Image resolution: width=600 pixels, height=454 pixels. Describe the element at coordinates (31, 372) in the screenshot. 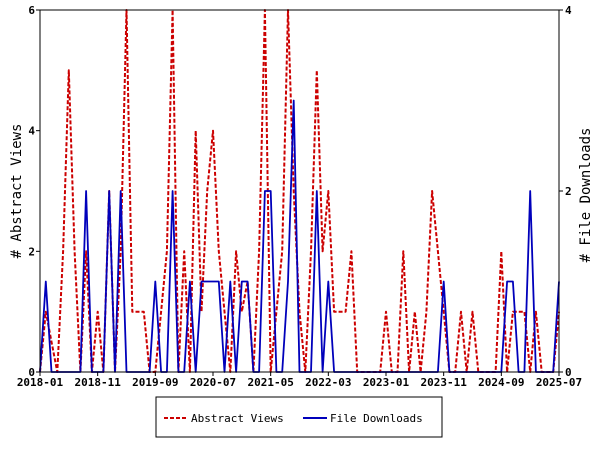

I see `left-y-tick-label: 0` at that location.